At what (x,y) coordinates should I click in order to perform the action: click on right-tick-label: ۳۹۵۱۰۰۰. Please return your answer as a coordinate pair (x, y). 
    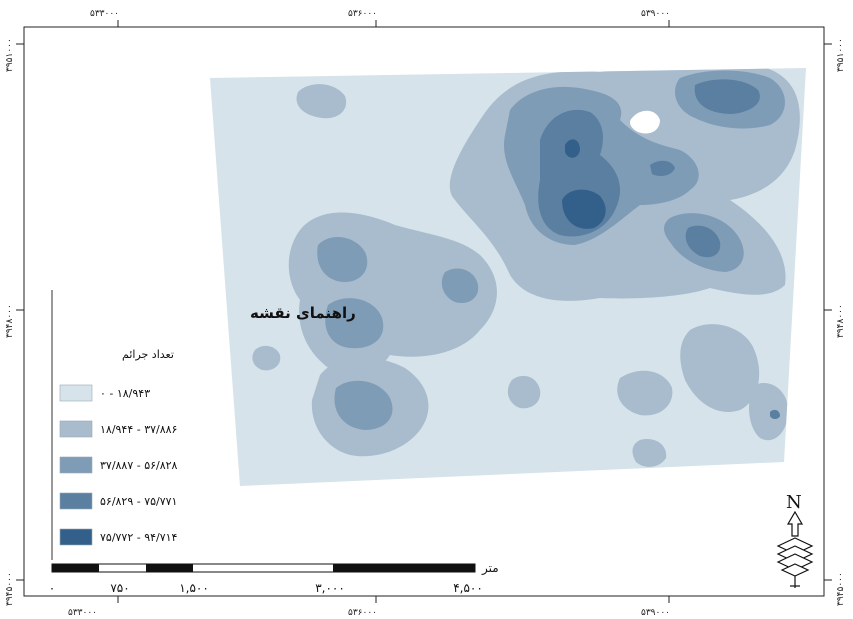
    Looking at the image, I should click on (841, 55).